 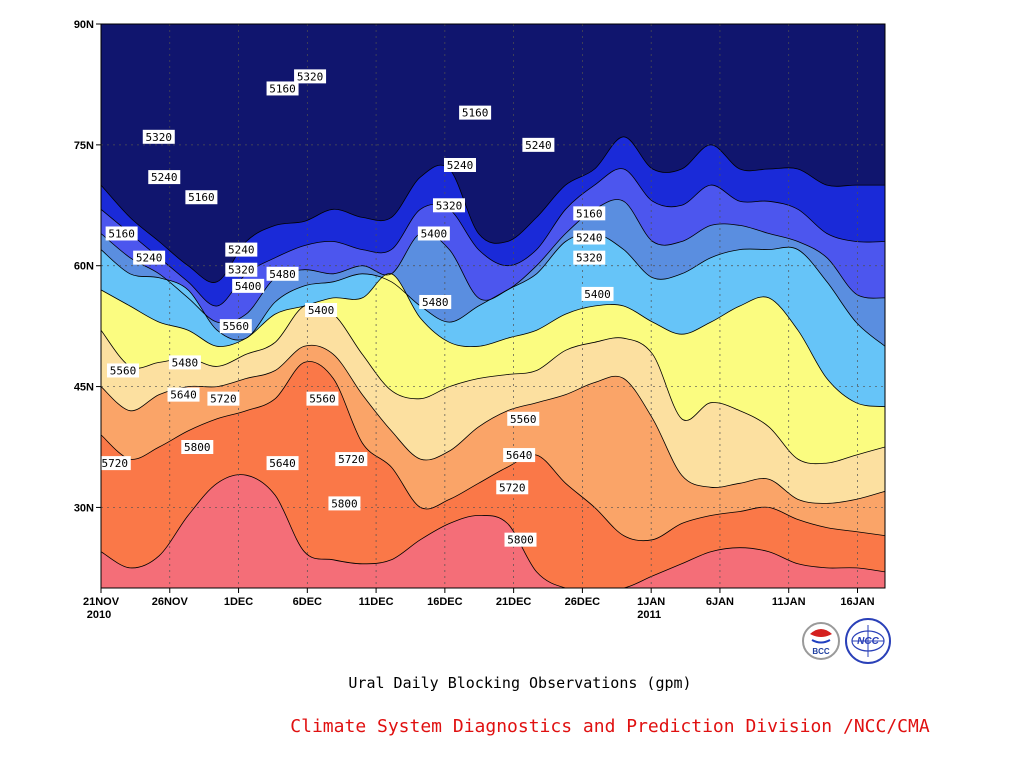 I want to click on x-tick-label: 1DEC, so click(x=238, y=602).